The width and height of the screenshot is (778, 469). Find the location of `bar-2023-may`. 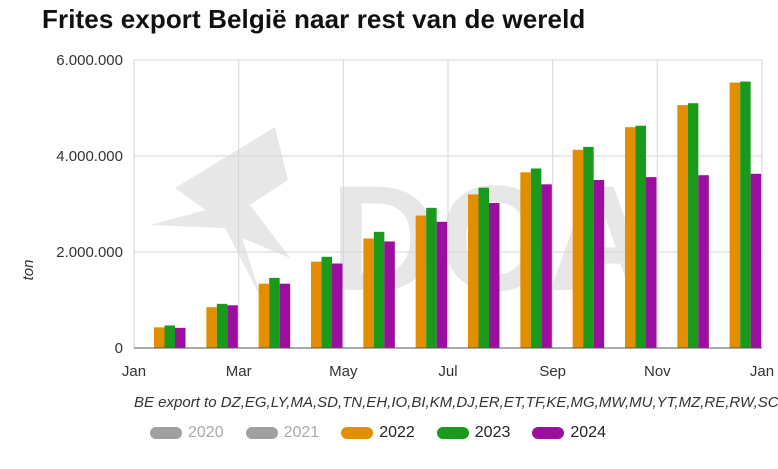

bar-2023-may is located at coordinates (379, 289).